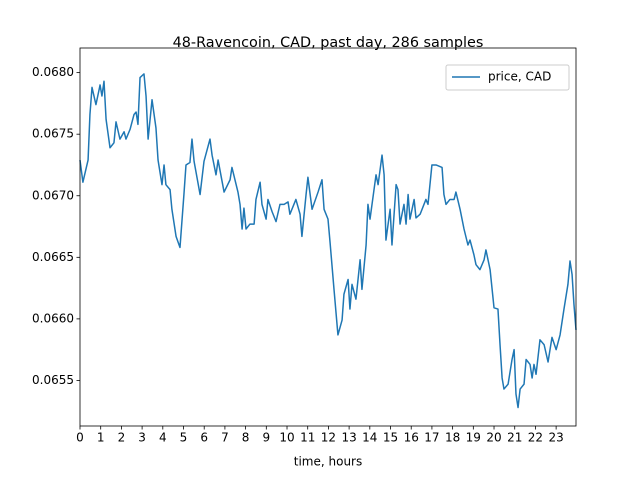 This screenshot has height=480, width=640. What do you see at coordinates (369, 438) in the screenshot?
I see `x-tick-label: 14` at bounding box center [369, 438].